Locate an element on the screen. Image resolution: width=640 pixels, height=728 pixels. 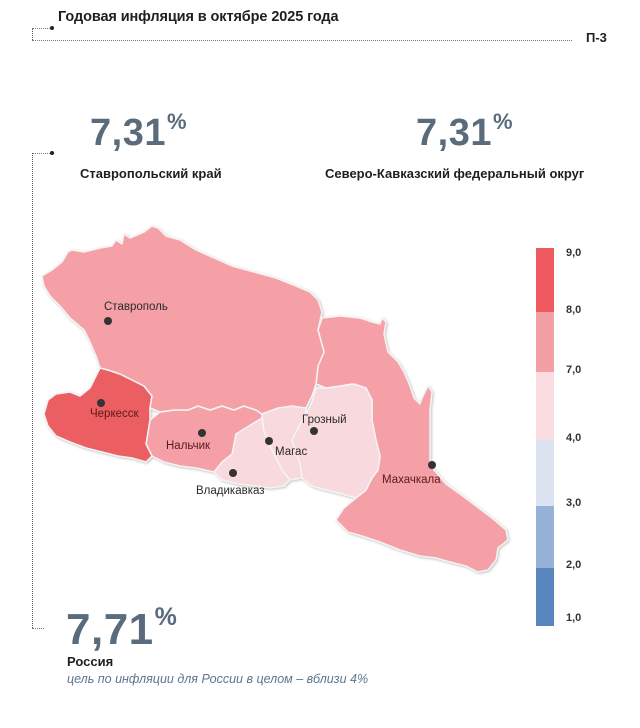
legend-tick-4: 4,0 is located at coordinates (574, 438).